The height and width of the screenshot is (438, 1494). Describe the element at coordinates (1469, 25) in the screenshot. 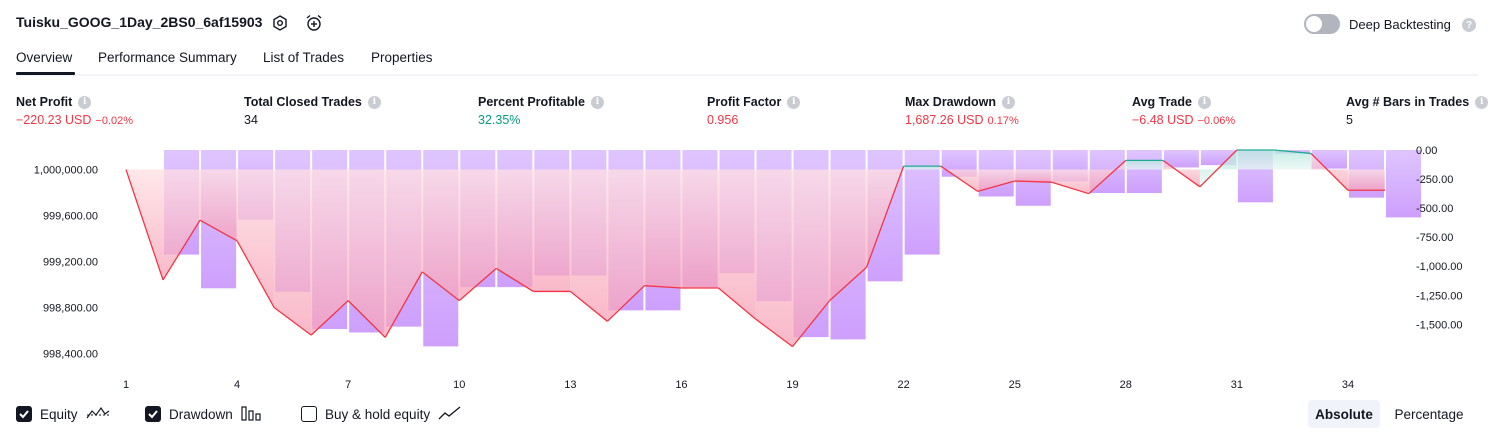

I see `question-mark-icon: ?` at that location.